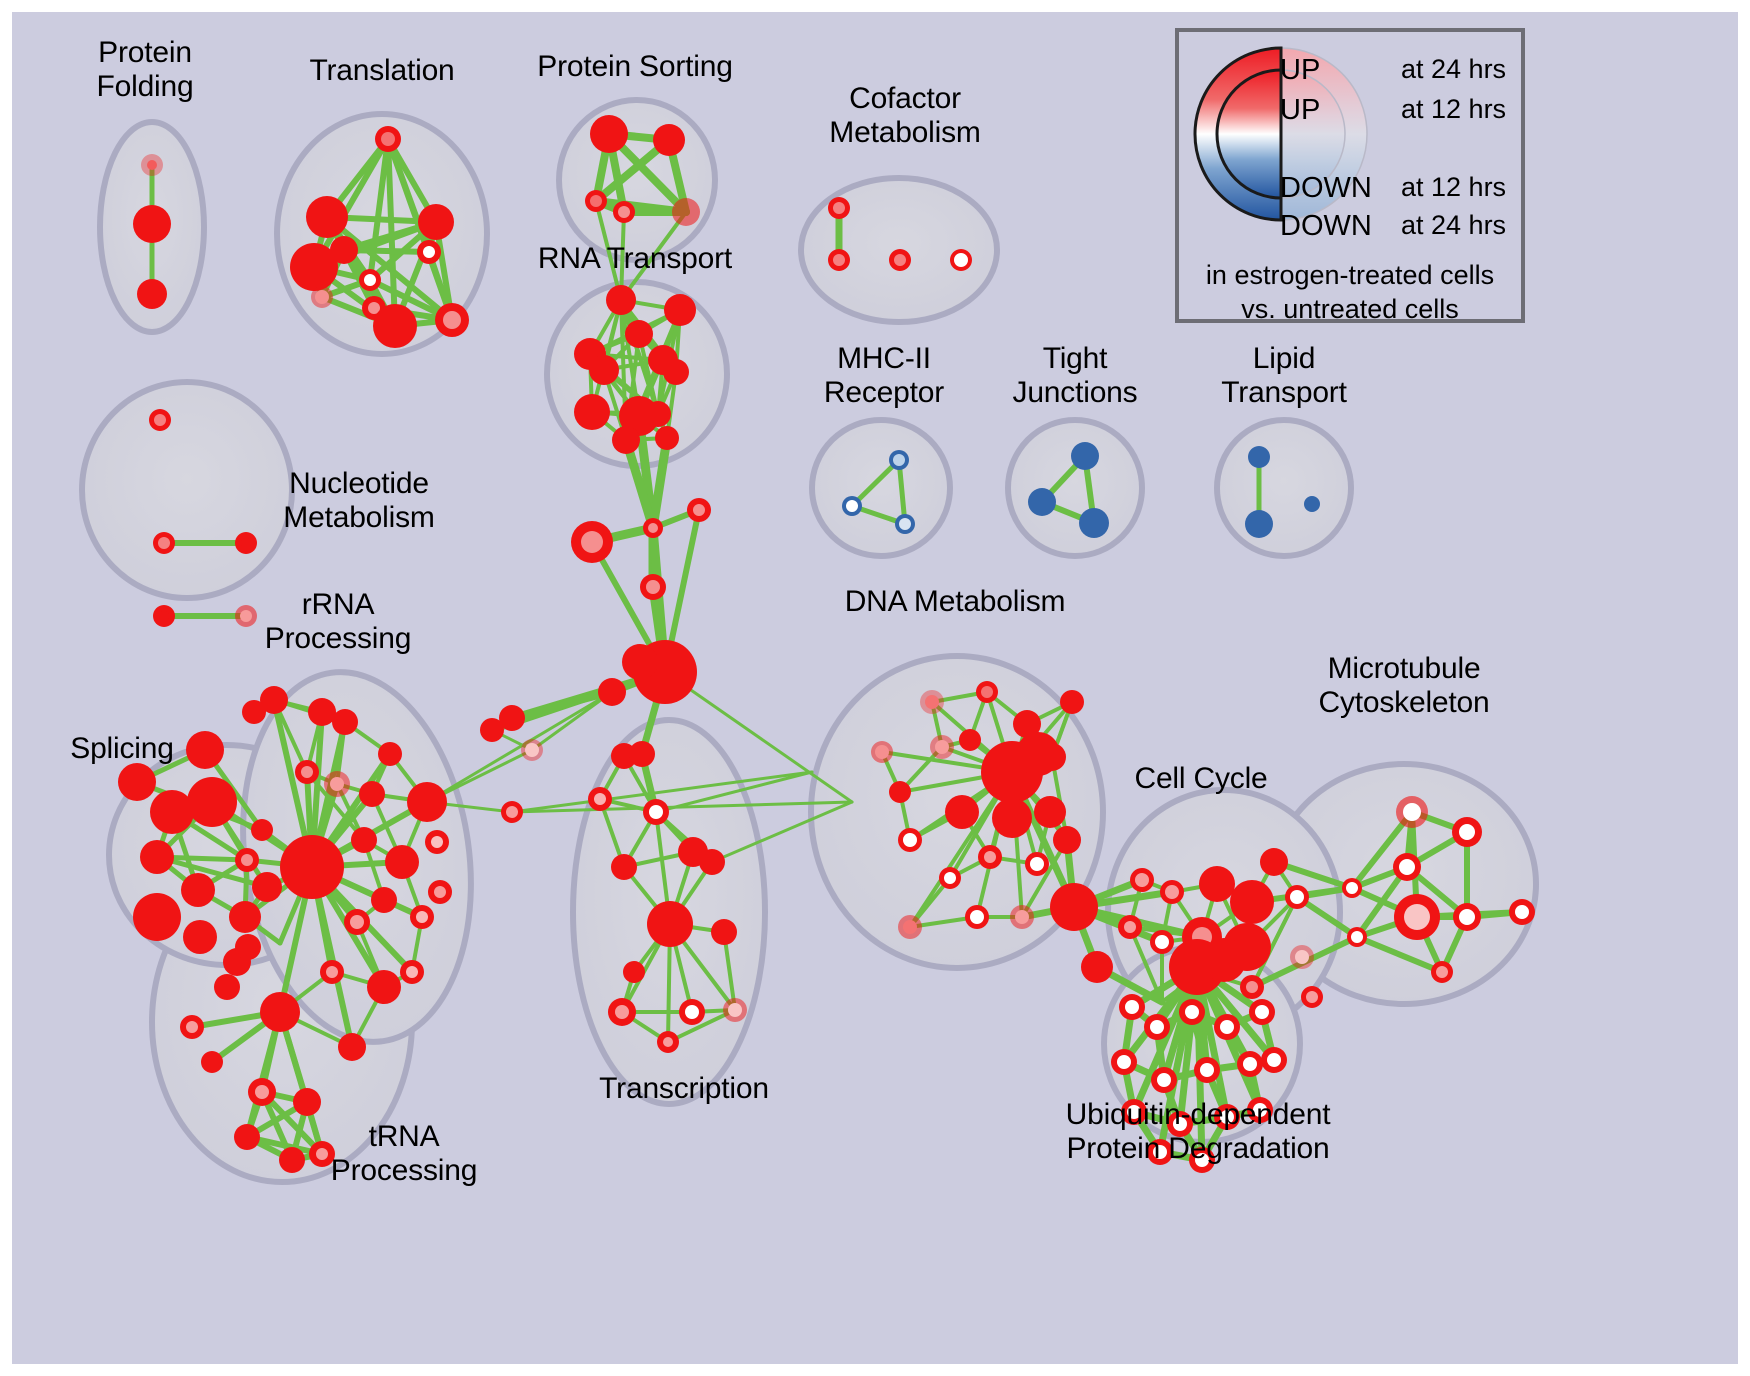 This screenshot has height=1376, width=1750. Describe the element at coordinates (984, 810) in the screenshot. I see `node-group-dna-metabolism` at that location.